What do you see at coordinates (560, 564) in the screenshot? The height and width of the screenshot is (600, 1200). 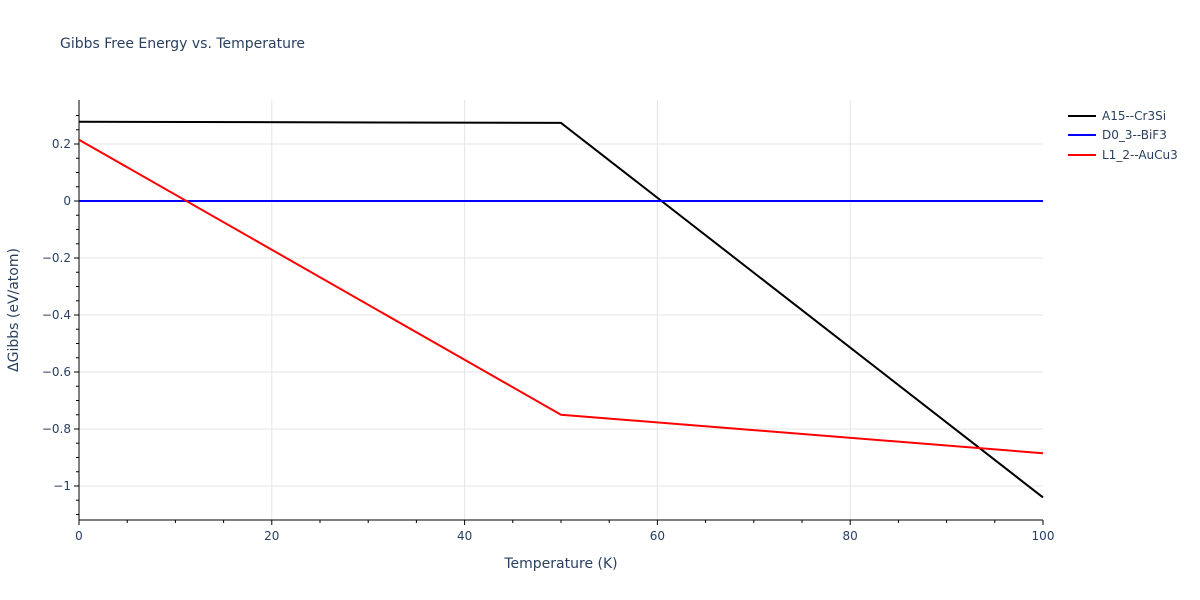 I see `x-axis-title: Temperature (K)` at bounding box center [560, 564].